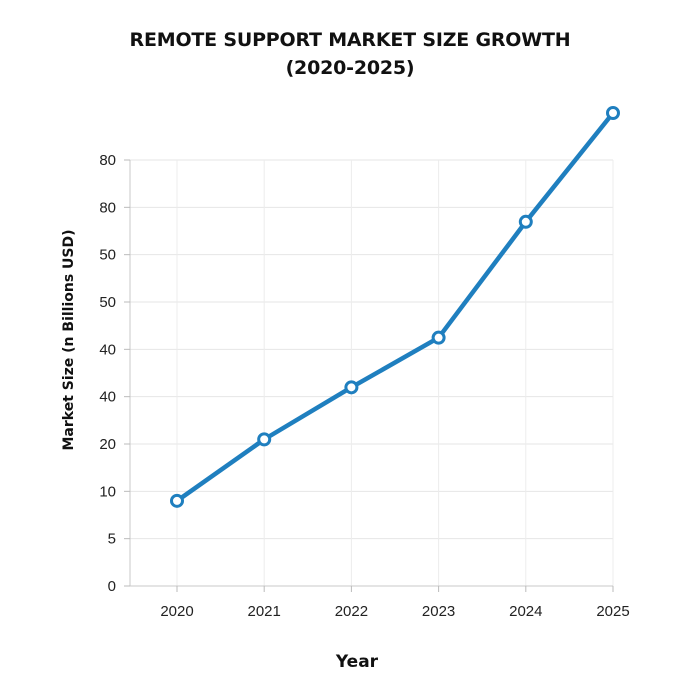 The image size is (700, 700). What do you see at coordinates (112, 586) in the screenshot?
I see `y-tick-label: 0` at bounding box center [112, 586].